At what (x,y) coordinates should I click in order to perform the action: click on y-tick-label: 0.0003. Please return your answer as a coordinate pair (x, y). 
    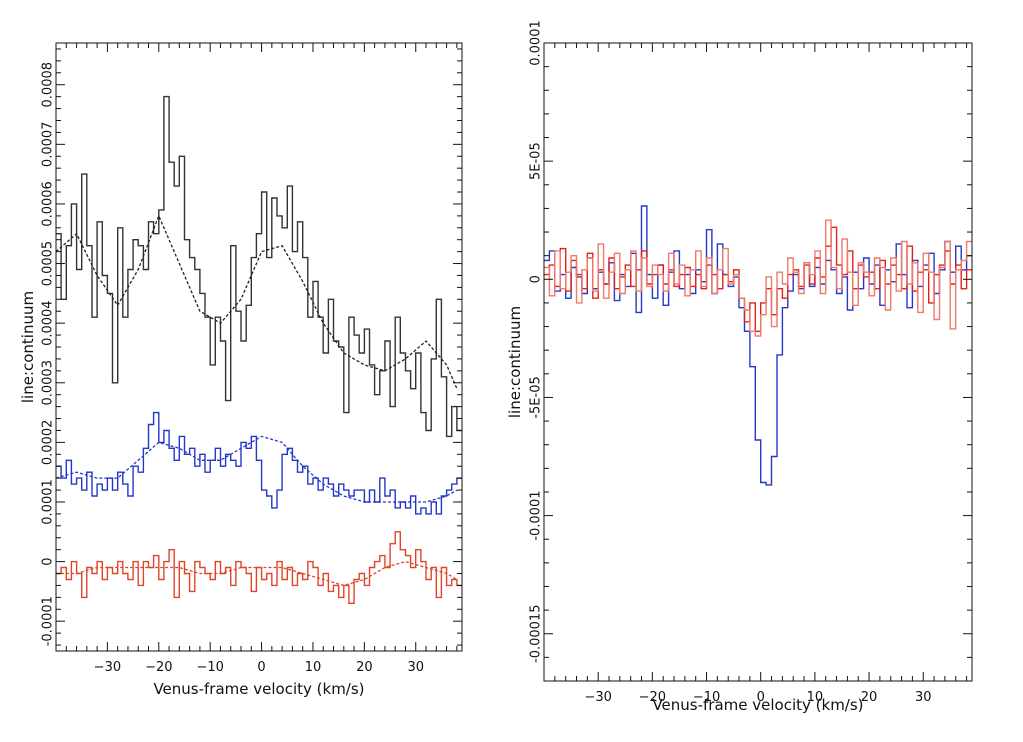
    Looking at the image, I should click on (48, 383).